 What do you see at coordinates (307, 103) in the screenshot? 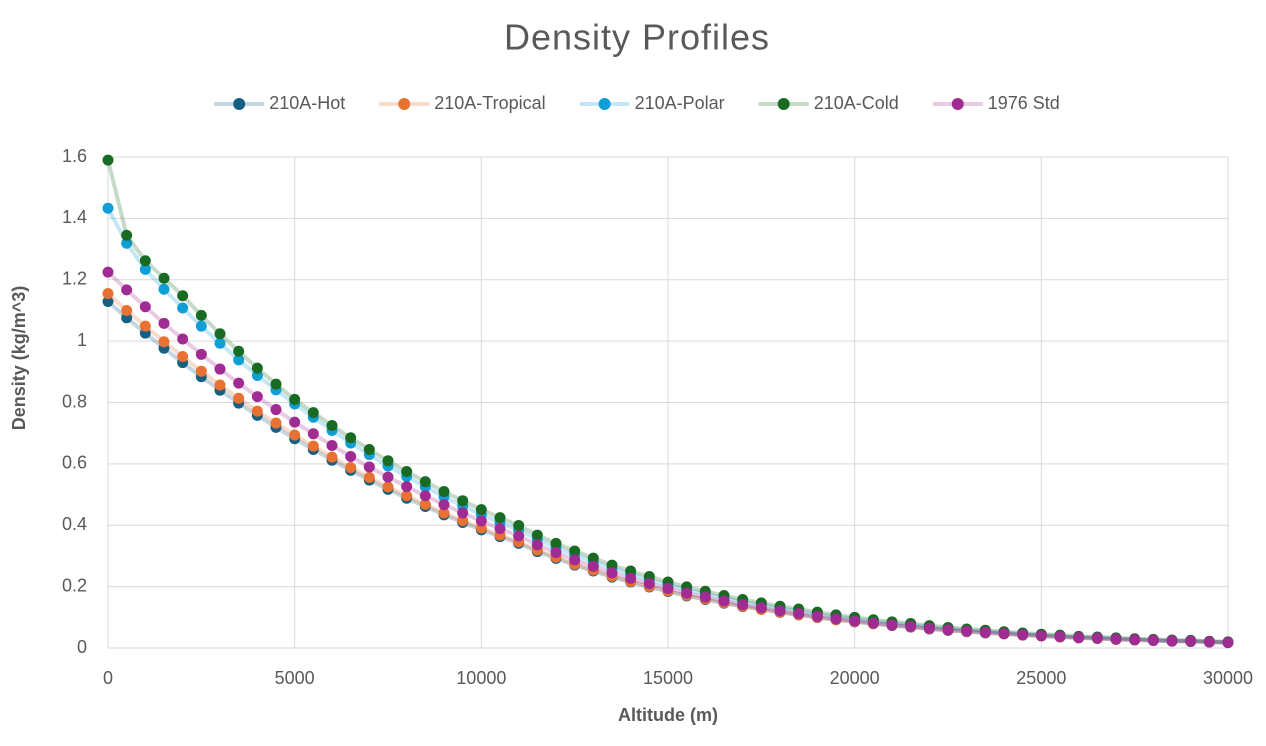
I see `legend-label: 210A-Hot` at bounding box center [307, 103].